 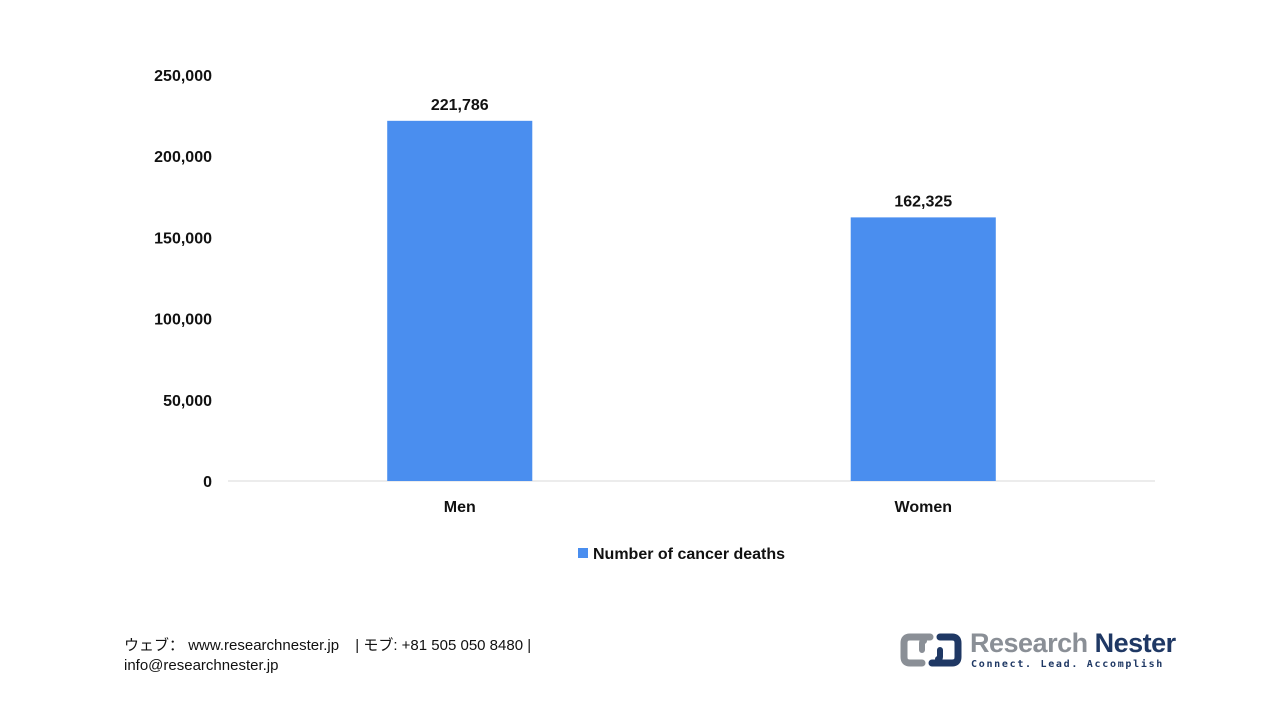 I want to click on legend-label: Number of cancer deaths, so click(x=689, y=554).